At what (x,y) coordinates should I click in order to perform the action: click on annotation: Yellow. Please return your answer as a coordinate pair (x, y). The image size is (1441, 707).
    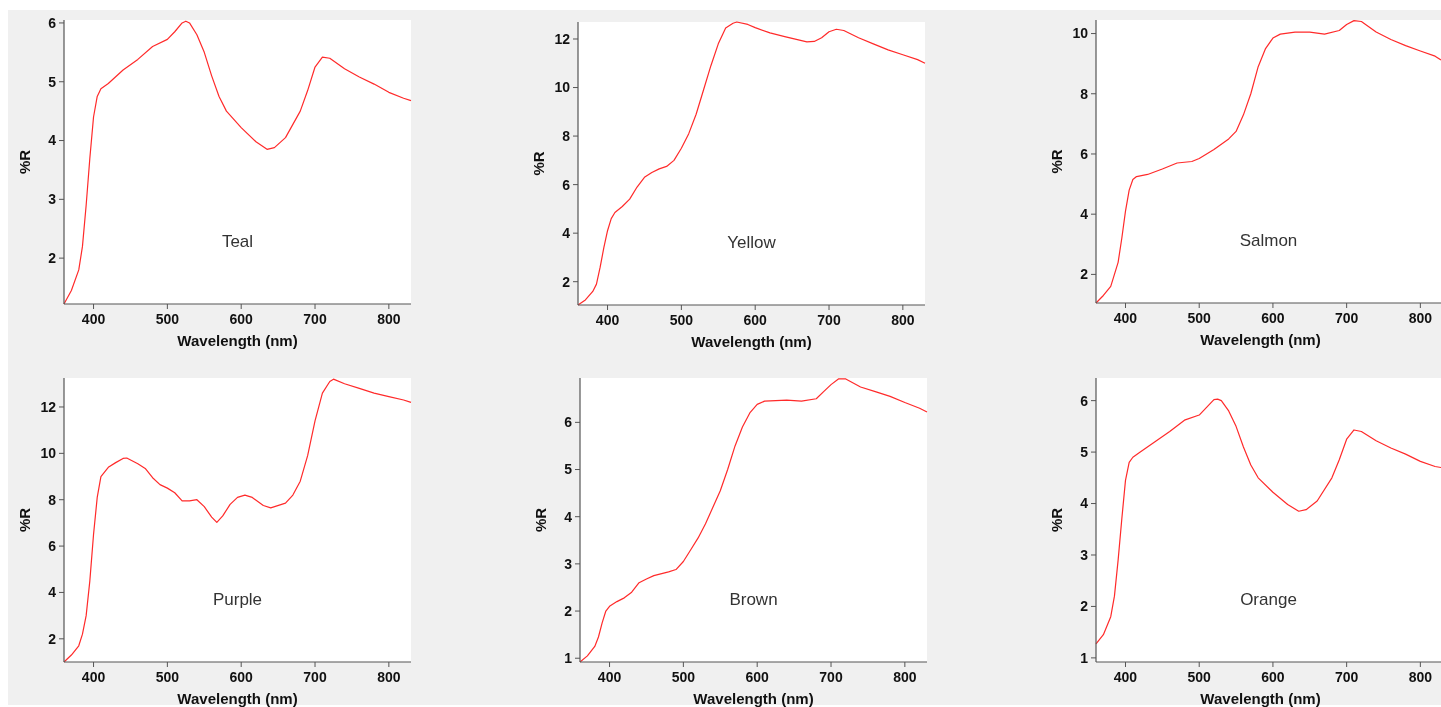
    Looking at the image, I should click on (752, 243).